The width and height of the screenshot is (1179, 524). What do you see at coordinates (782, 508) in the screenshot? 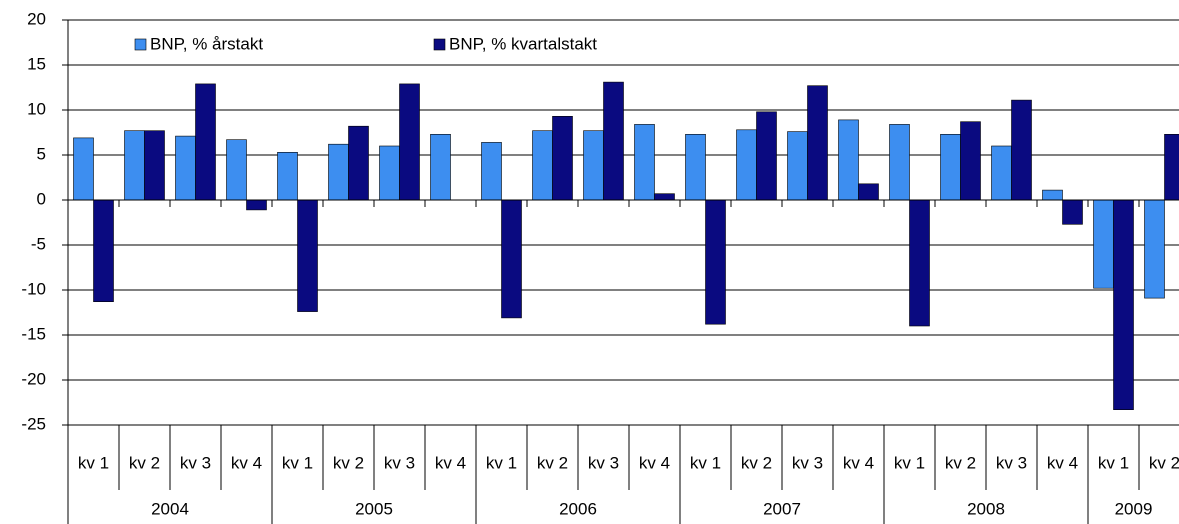
I see `x-group-label: 2007` at bounding box center [782, 508].